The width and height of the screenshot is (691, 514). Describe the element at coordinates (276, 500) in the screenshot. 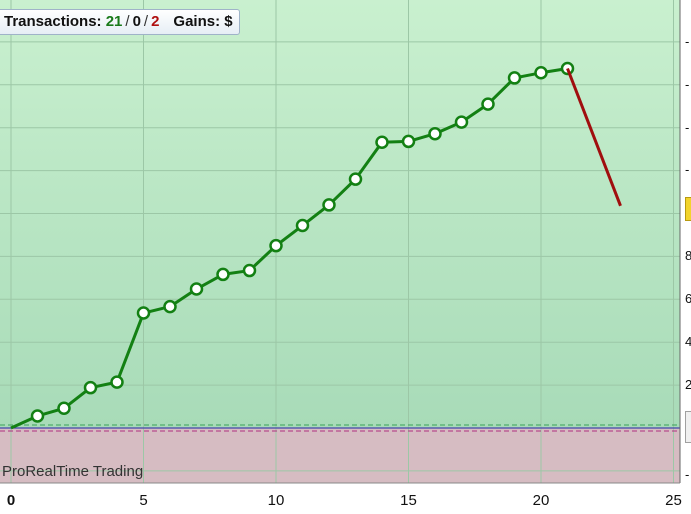

I see `x-tick-label: 10` at that location.